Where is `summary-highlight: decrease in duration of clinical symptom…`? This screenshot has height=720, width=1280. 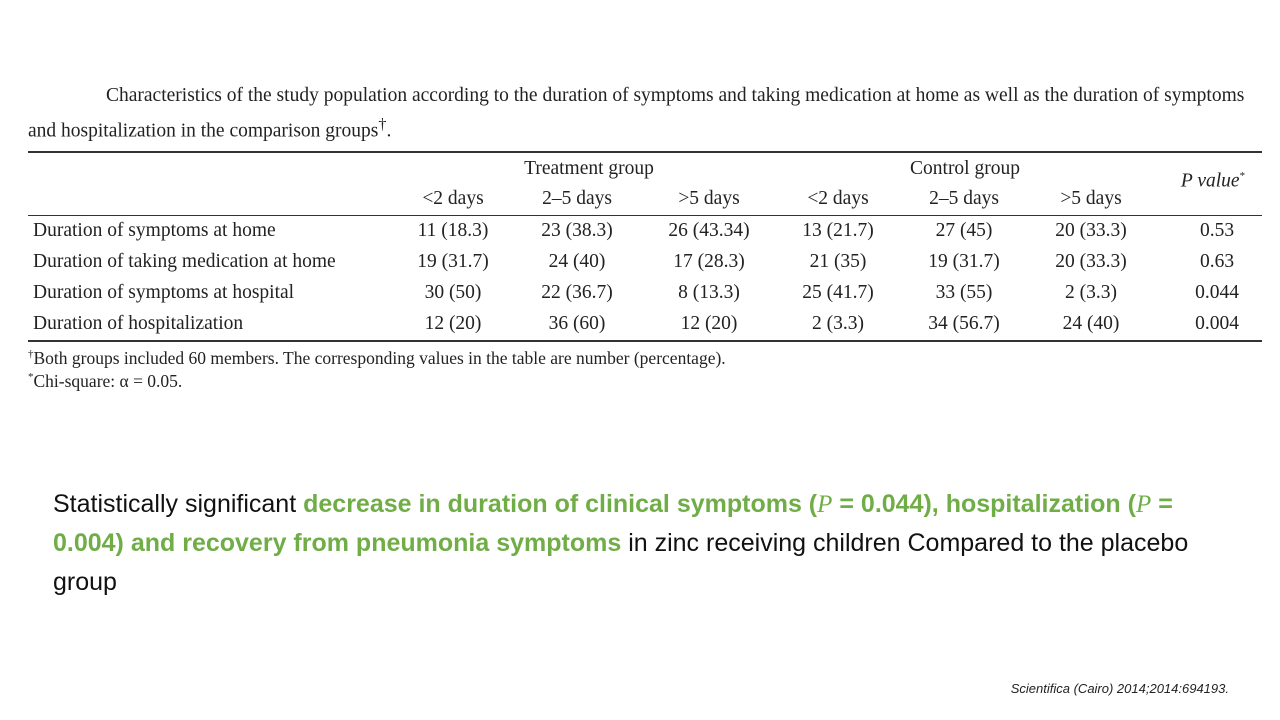
summary-highlight: decrease in duration of clinical symptom… is located at coordinates (613, 523).